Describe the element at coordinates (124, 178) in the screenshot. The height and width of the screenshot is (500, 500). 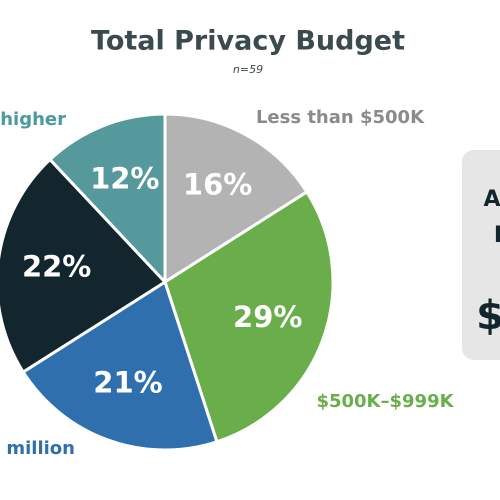
I see `value-label: 12%` at that location.